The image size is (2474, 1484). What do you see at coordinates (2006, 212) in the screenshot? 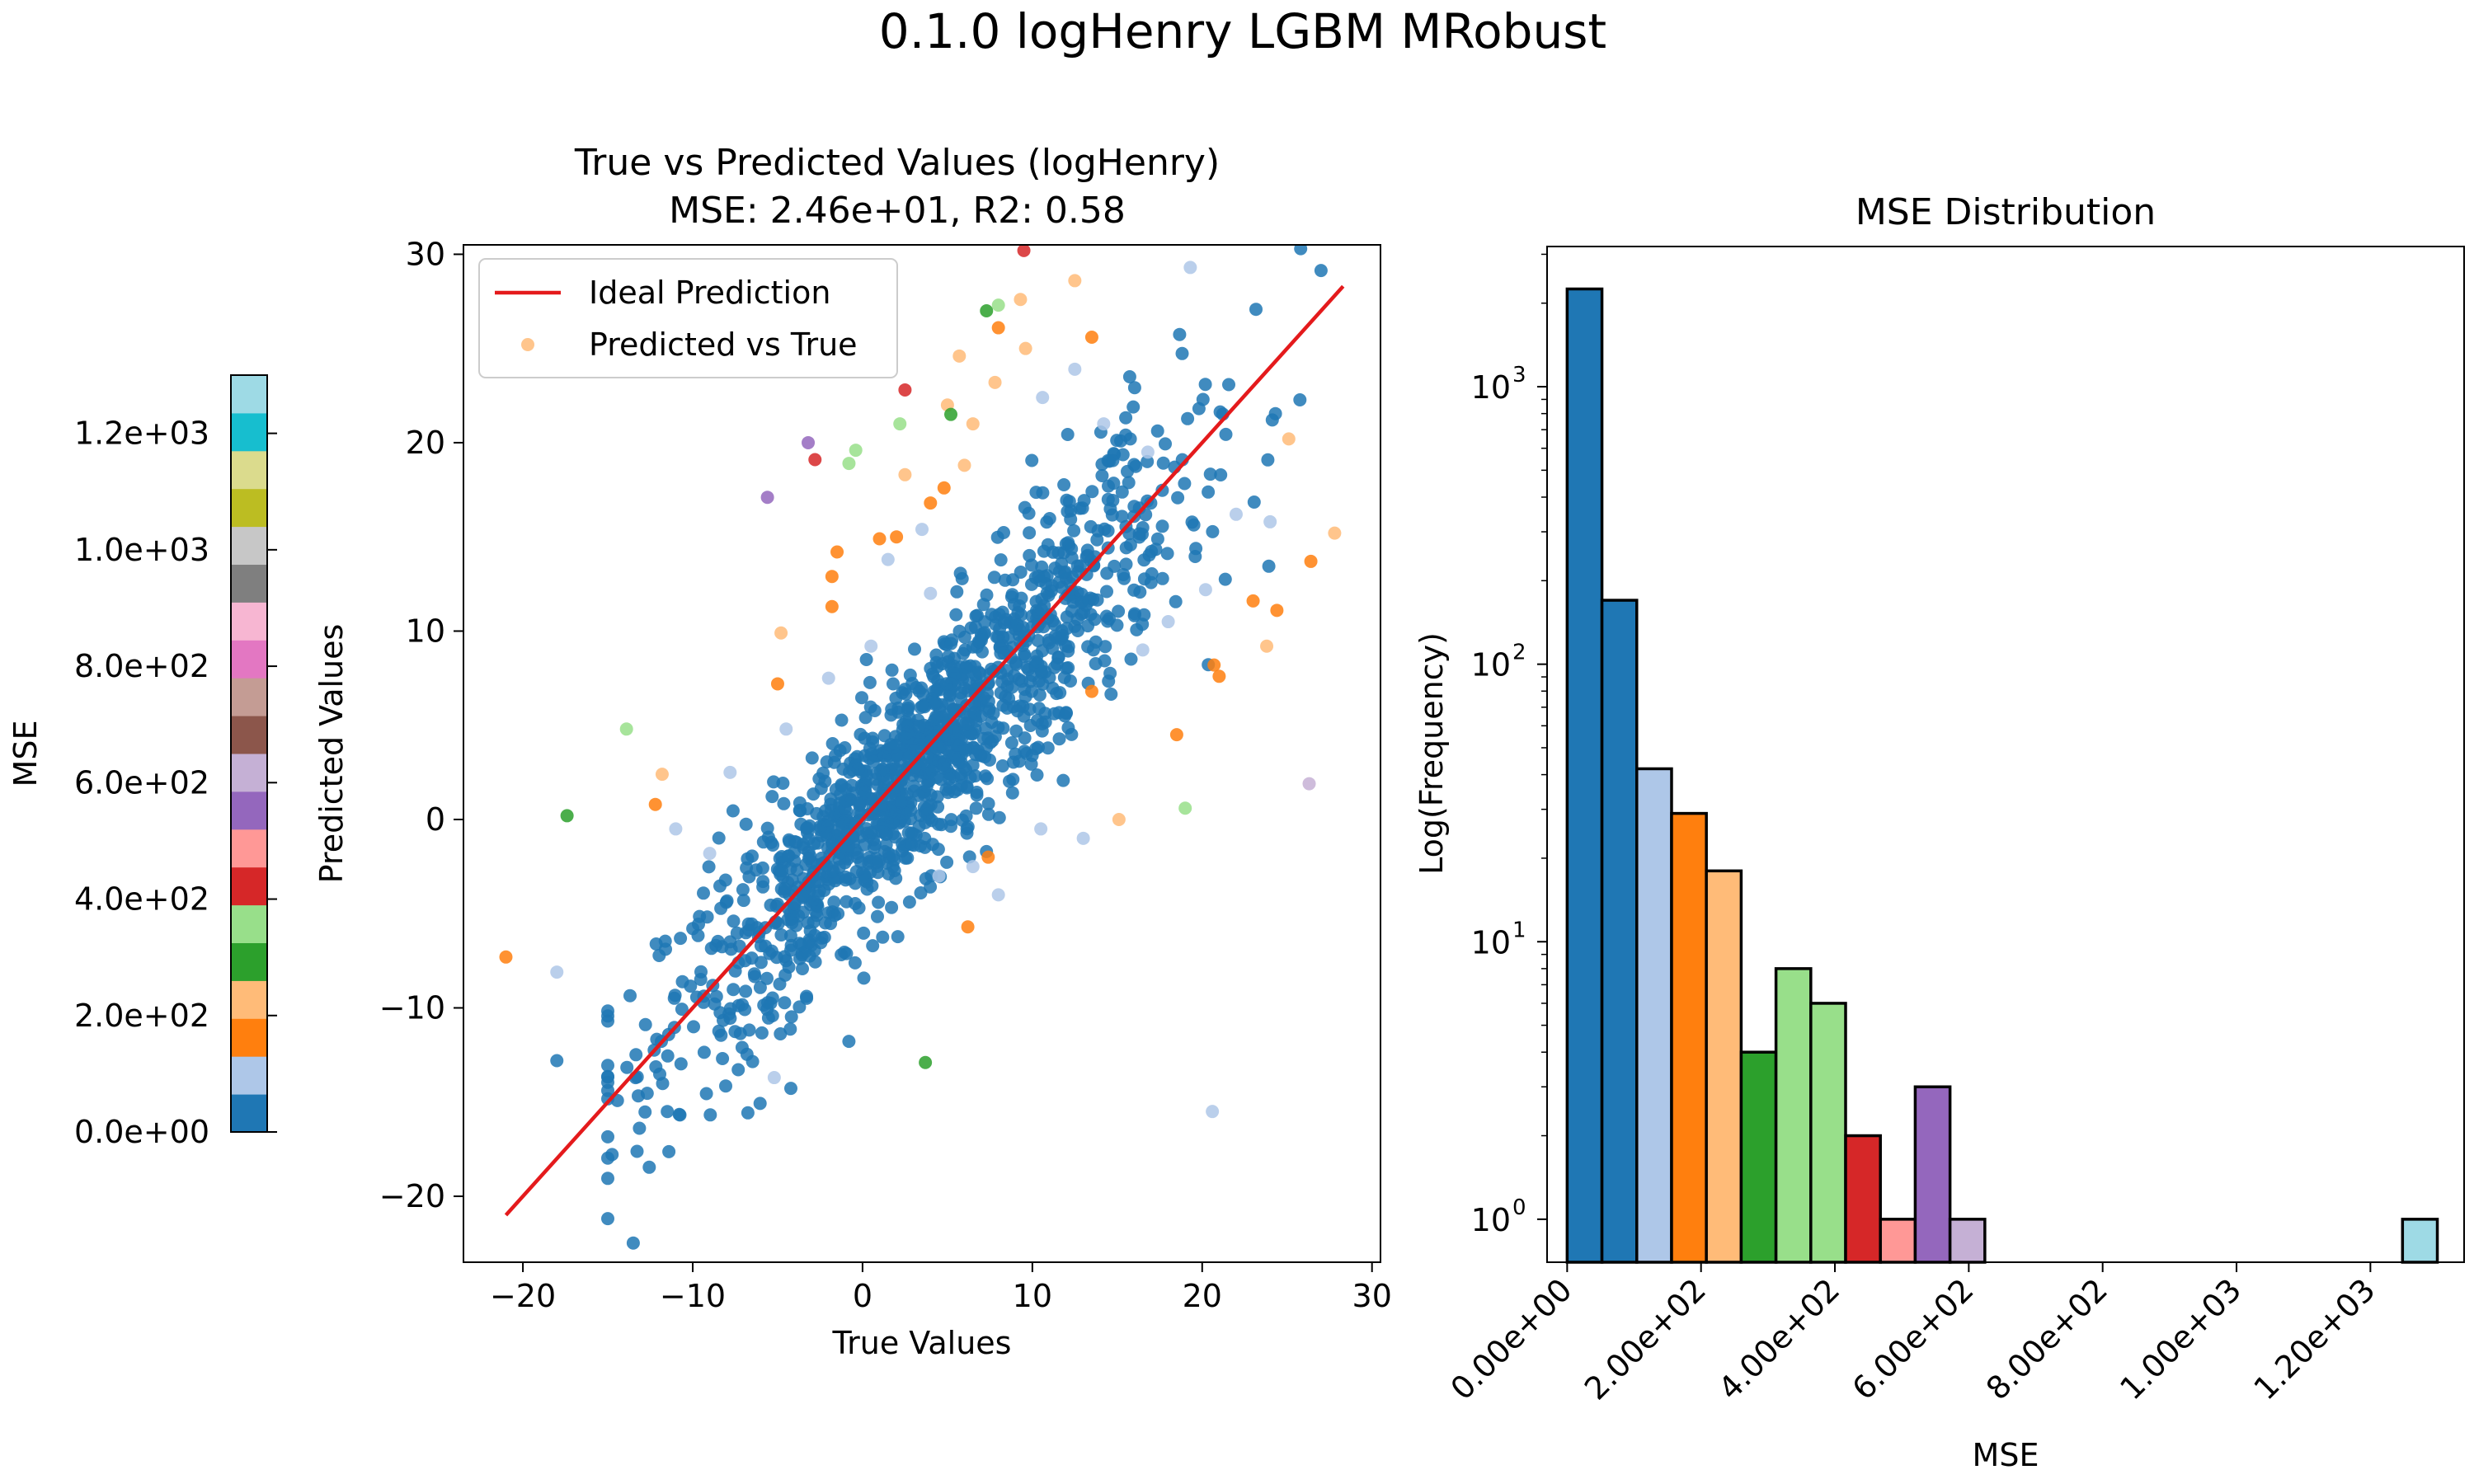
I see `histogram-title: MSE Distribution` at bounding box center [2006, 212].